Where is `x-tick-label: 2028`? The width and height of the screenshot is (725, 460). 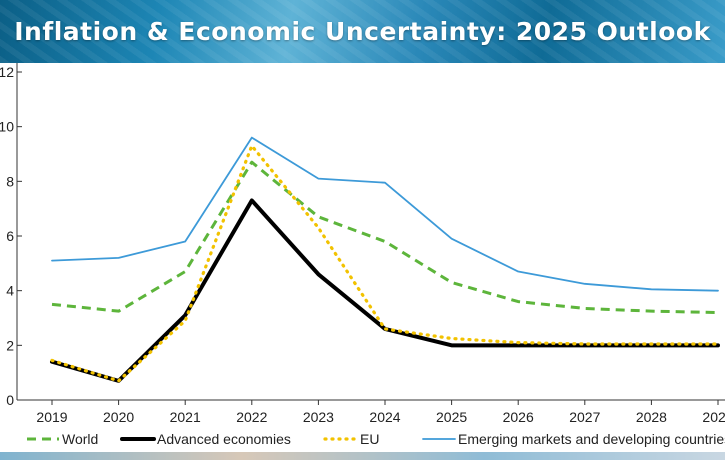
x-tick-label: 2028 is located at coordinates (651, 417).